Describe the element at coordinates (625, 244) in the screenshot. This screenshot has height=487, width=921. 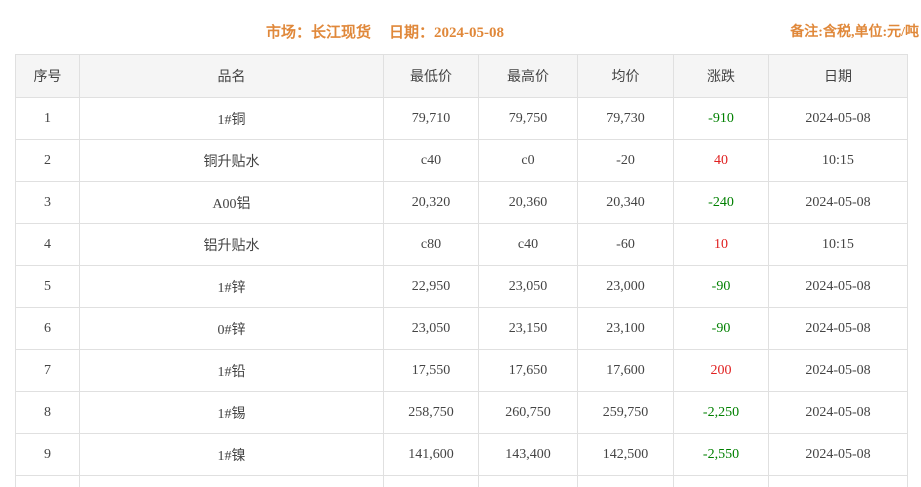
I see `cell-avg-price: -60` at that location.